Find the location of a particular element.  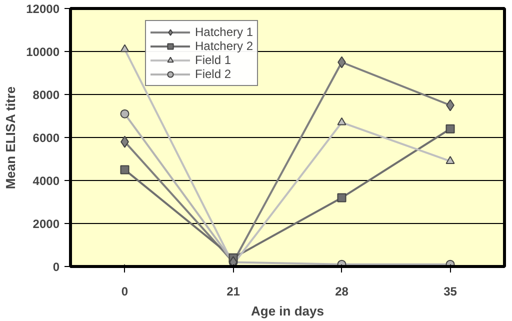

y-tick-label: 6000 is located at coordinates (46, 138).